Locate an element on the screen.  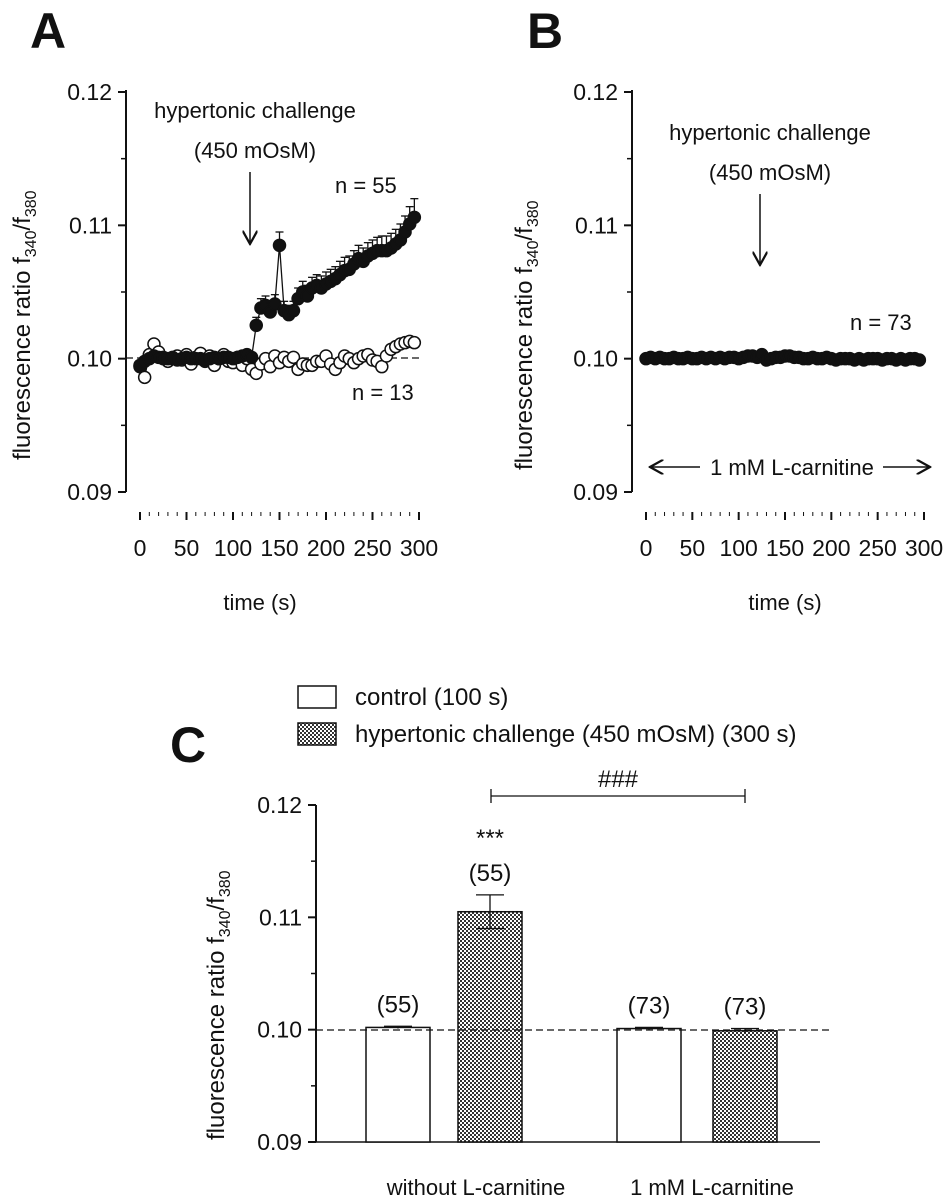
b-annotation-line2: (450 mOsM) is located at coordinates (770, 172).